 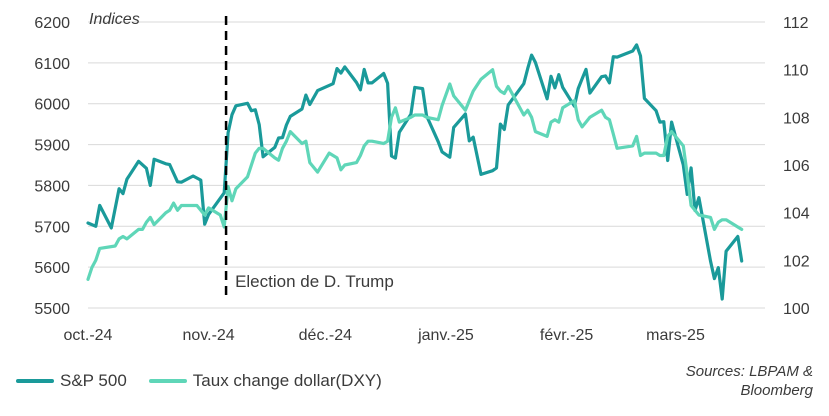 I want to click on left-tick-label: 5500, so click(x=52, y=309).